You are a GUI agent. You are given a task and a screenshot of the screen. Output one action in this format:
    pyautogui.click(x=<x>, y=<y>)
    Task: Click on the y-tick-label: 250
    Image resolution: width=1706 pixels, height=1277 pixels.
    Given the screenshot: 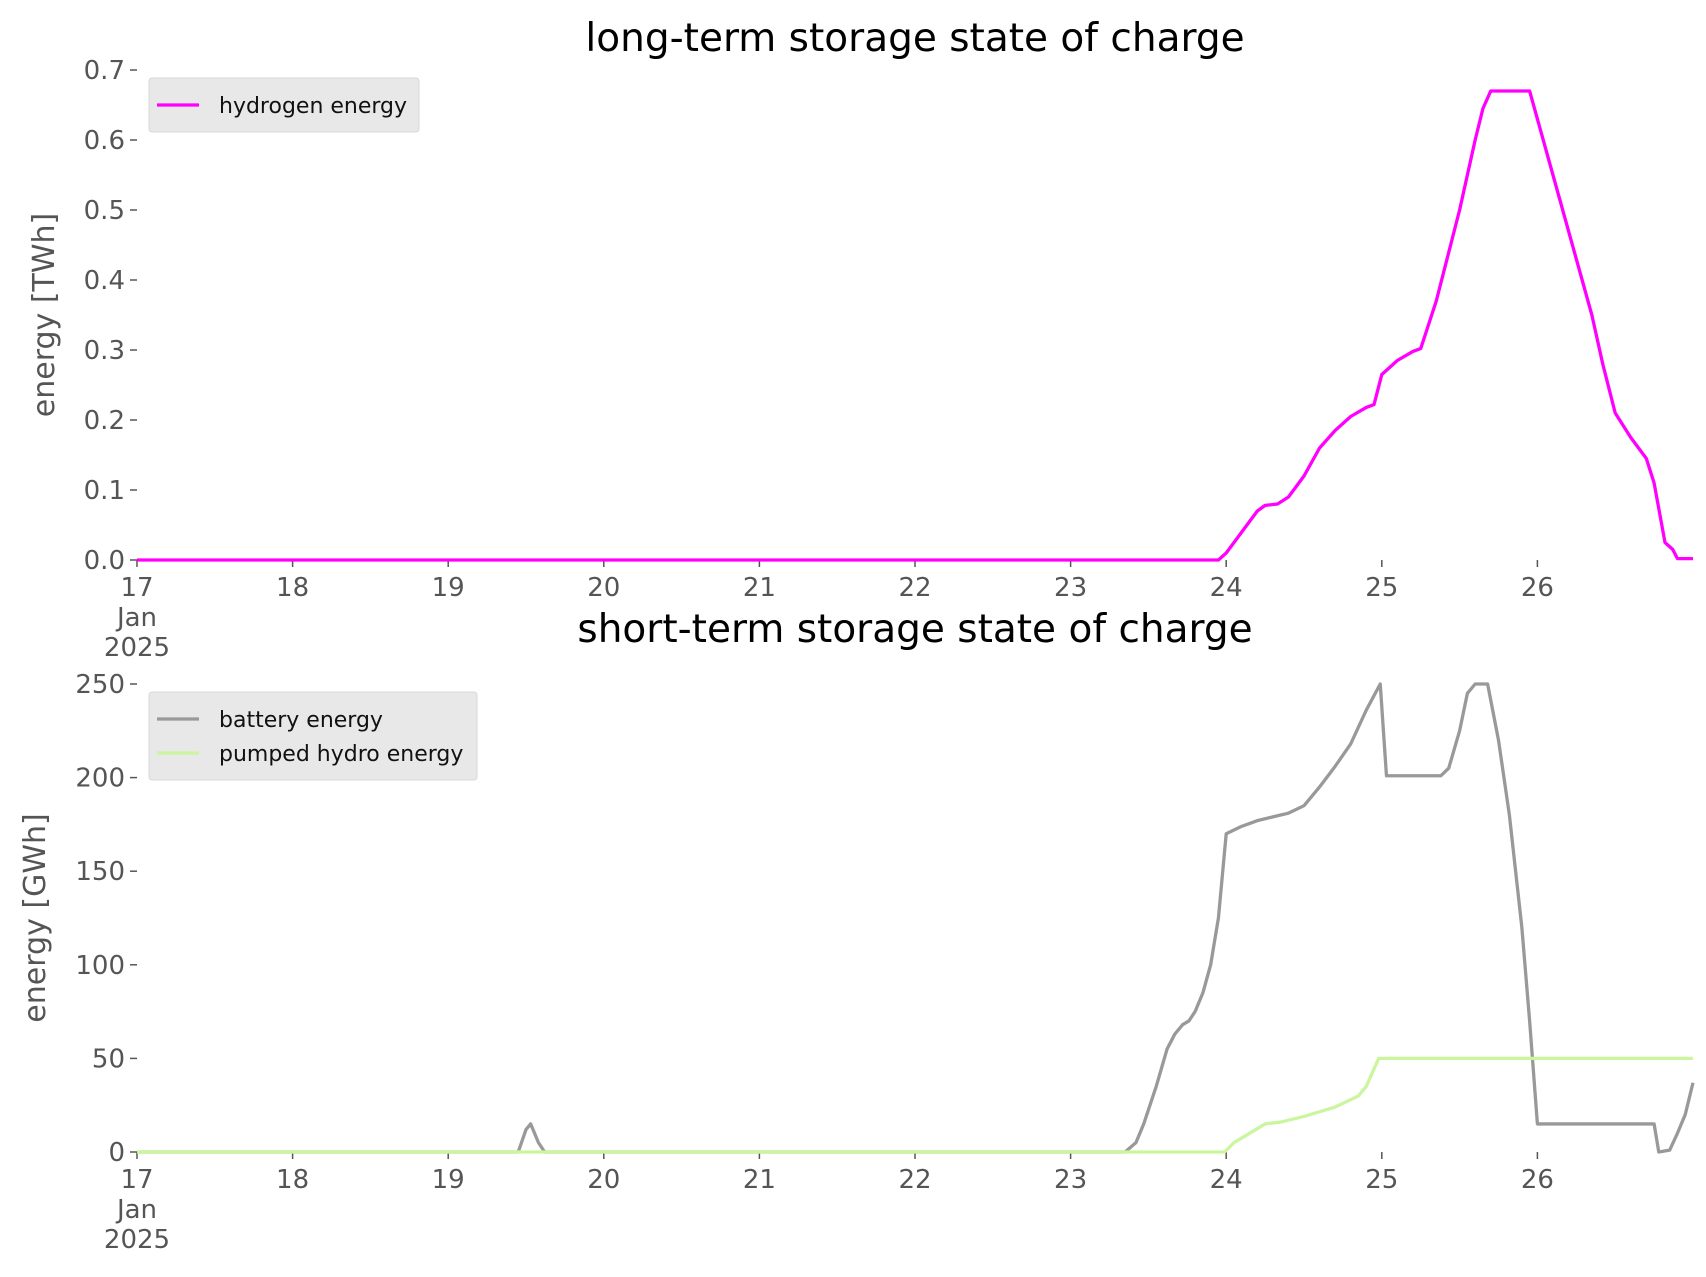 What is the action you would take?
    pyautogui.click(x=100, y=685)
    